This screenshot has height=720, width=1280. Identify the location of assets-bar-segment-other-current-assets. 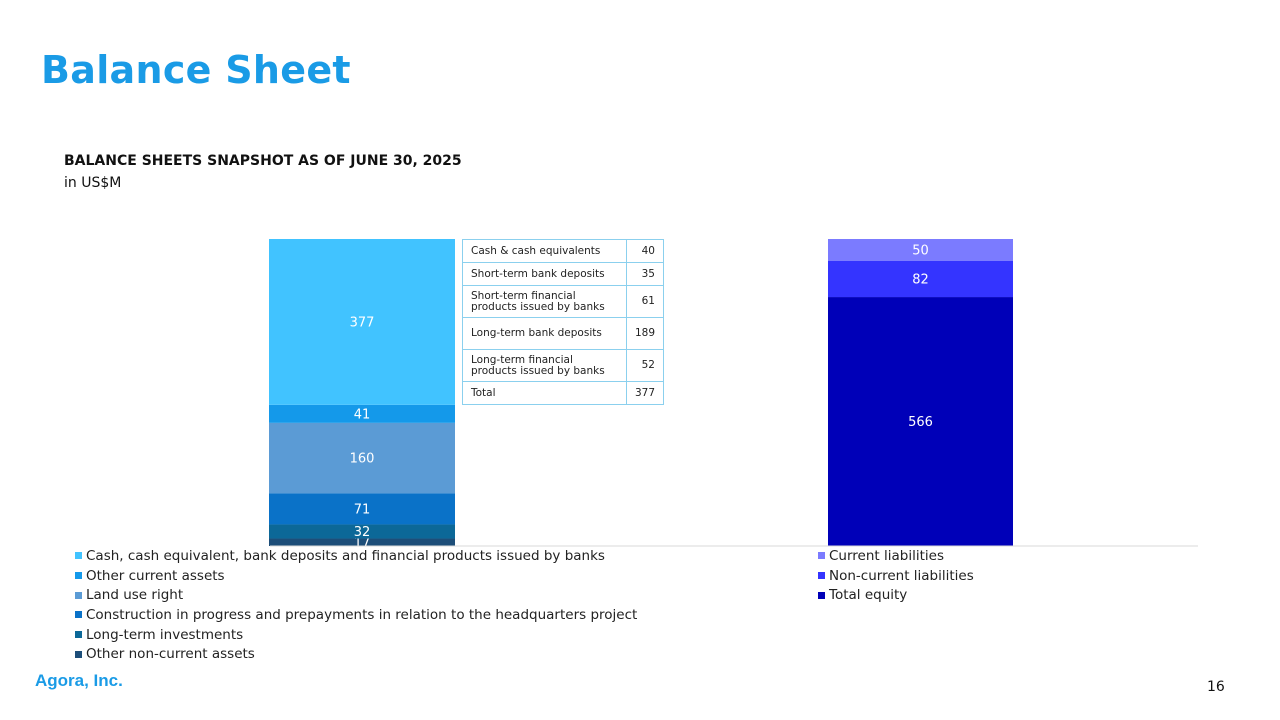
(362, 413).